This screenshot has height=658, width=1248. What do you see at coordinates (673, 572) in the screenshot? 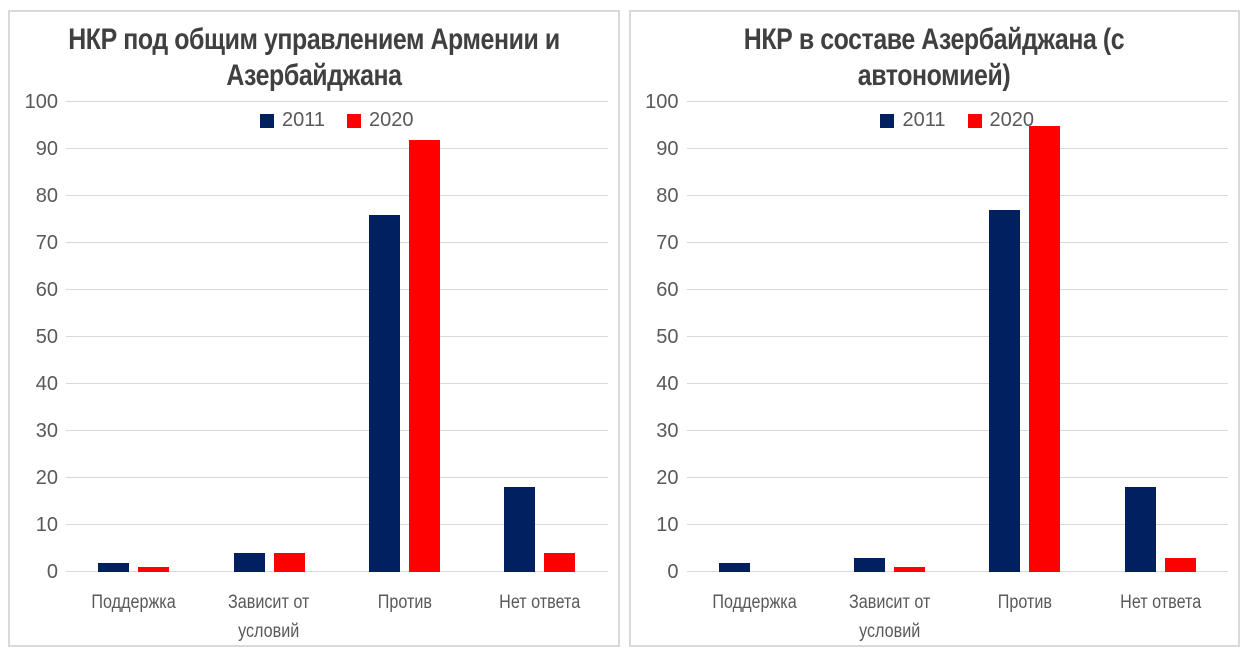
I see `y-tick-label: 0` at bounding box center [673, 572].